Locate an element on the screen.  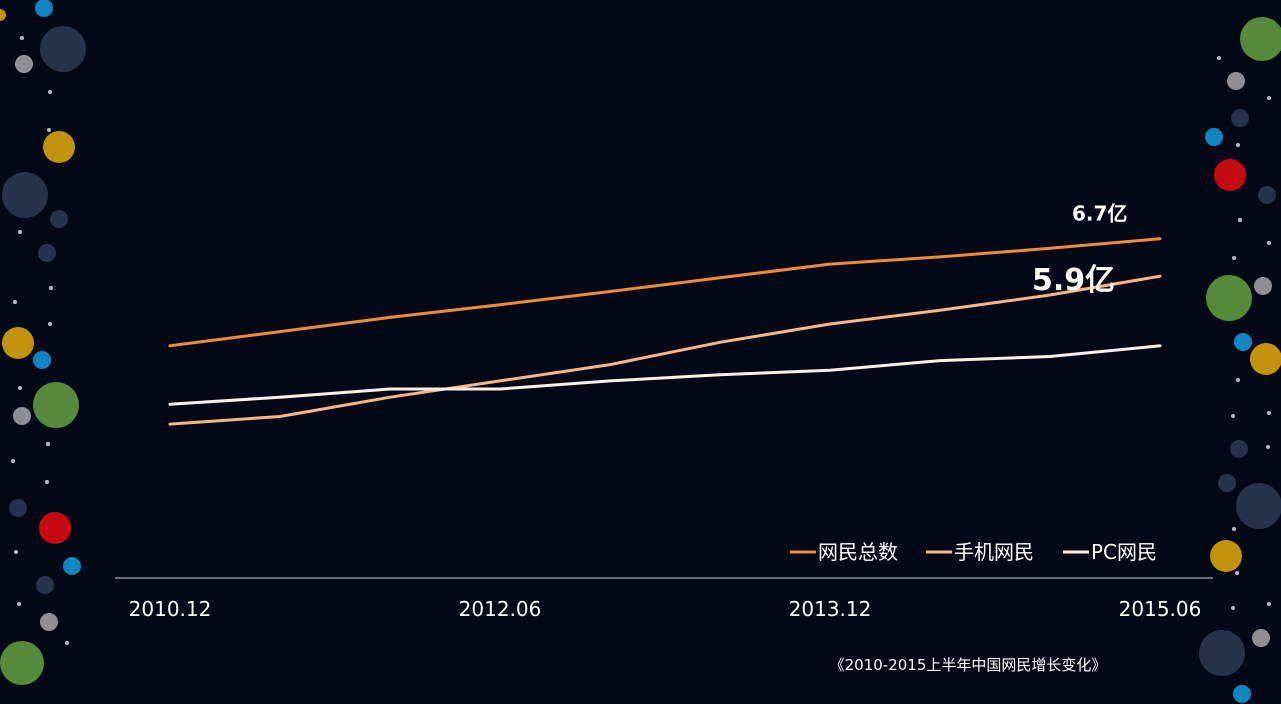
legend-item: 手机网民 is located at coordinates (980, 552).